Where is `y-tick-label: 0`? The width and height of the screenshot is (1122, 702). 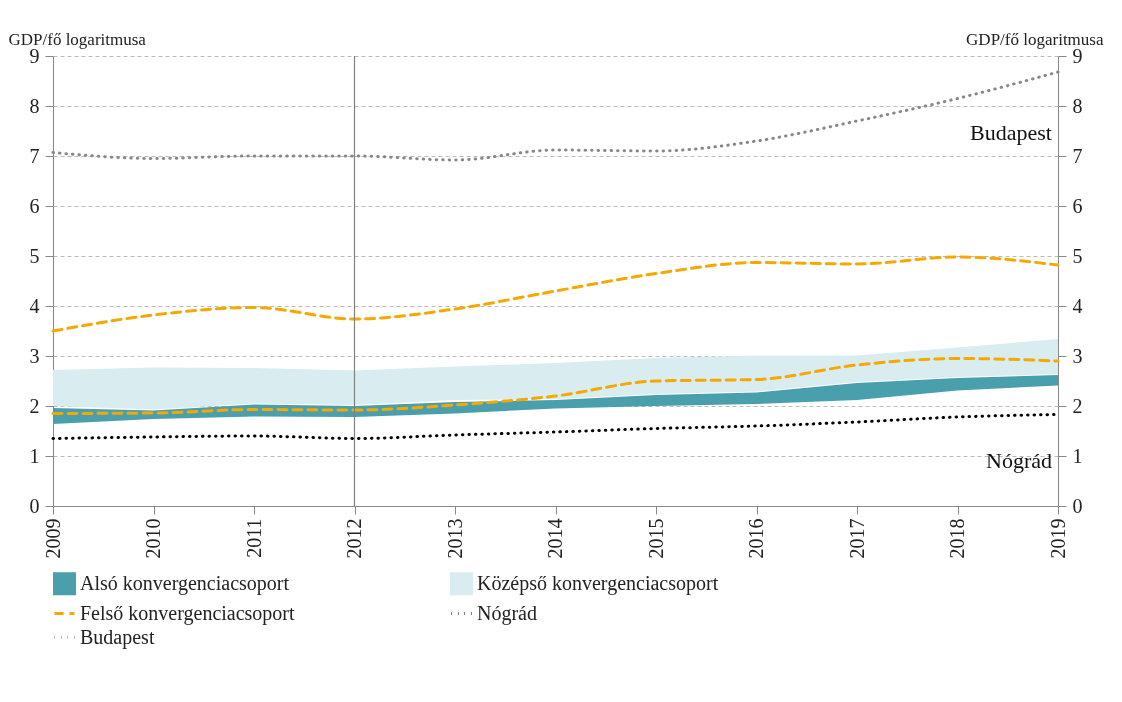
y-tick-label: 0 is located at coordinates (34, 505).